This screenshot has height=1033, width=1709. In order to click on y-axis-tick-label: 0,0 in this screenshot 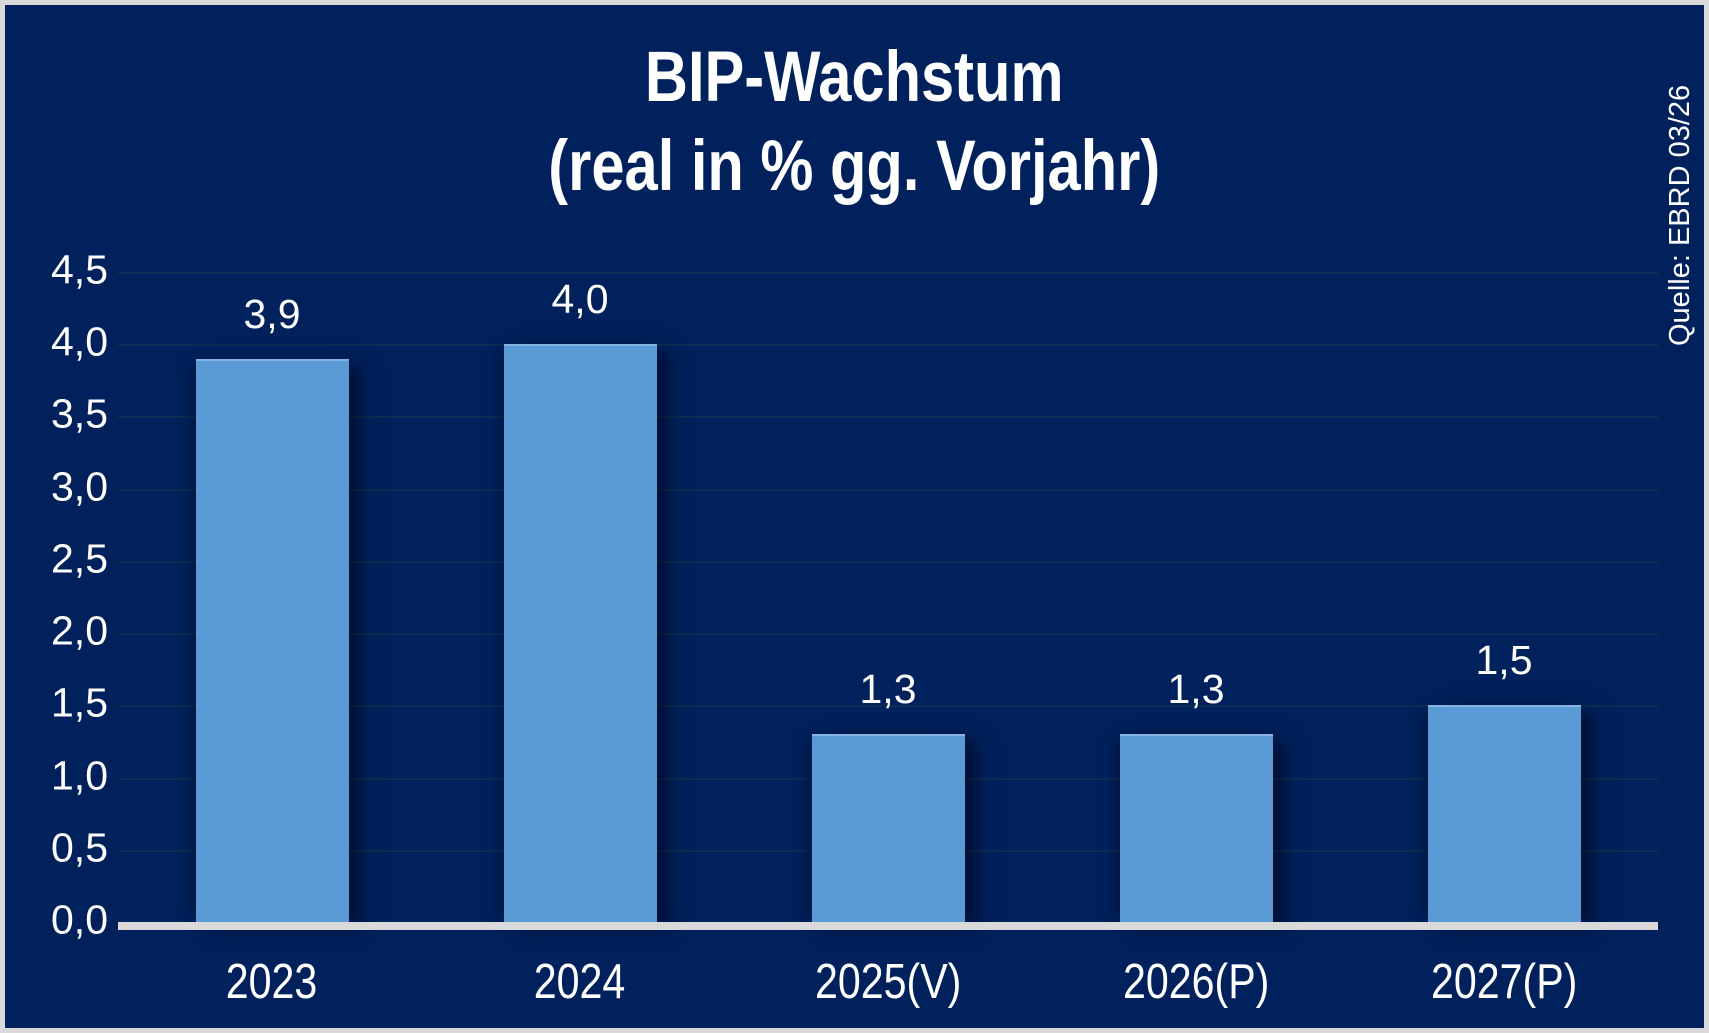, I will do `click(79, 919)`.